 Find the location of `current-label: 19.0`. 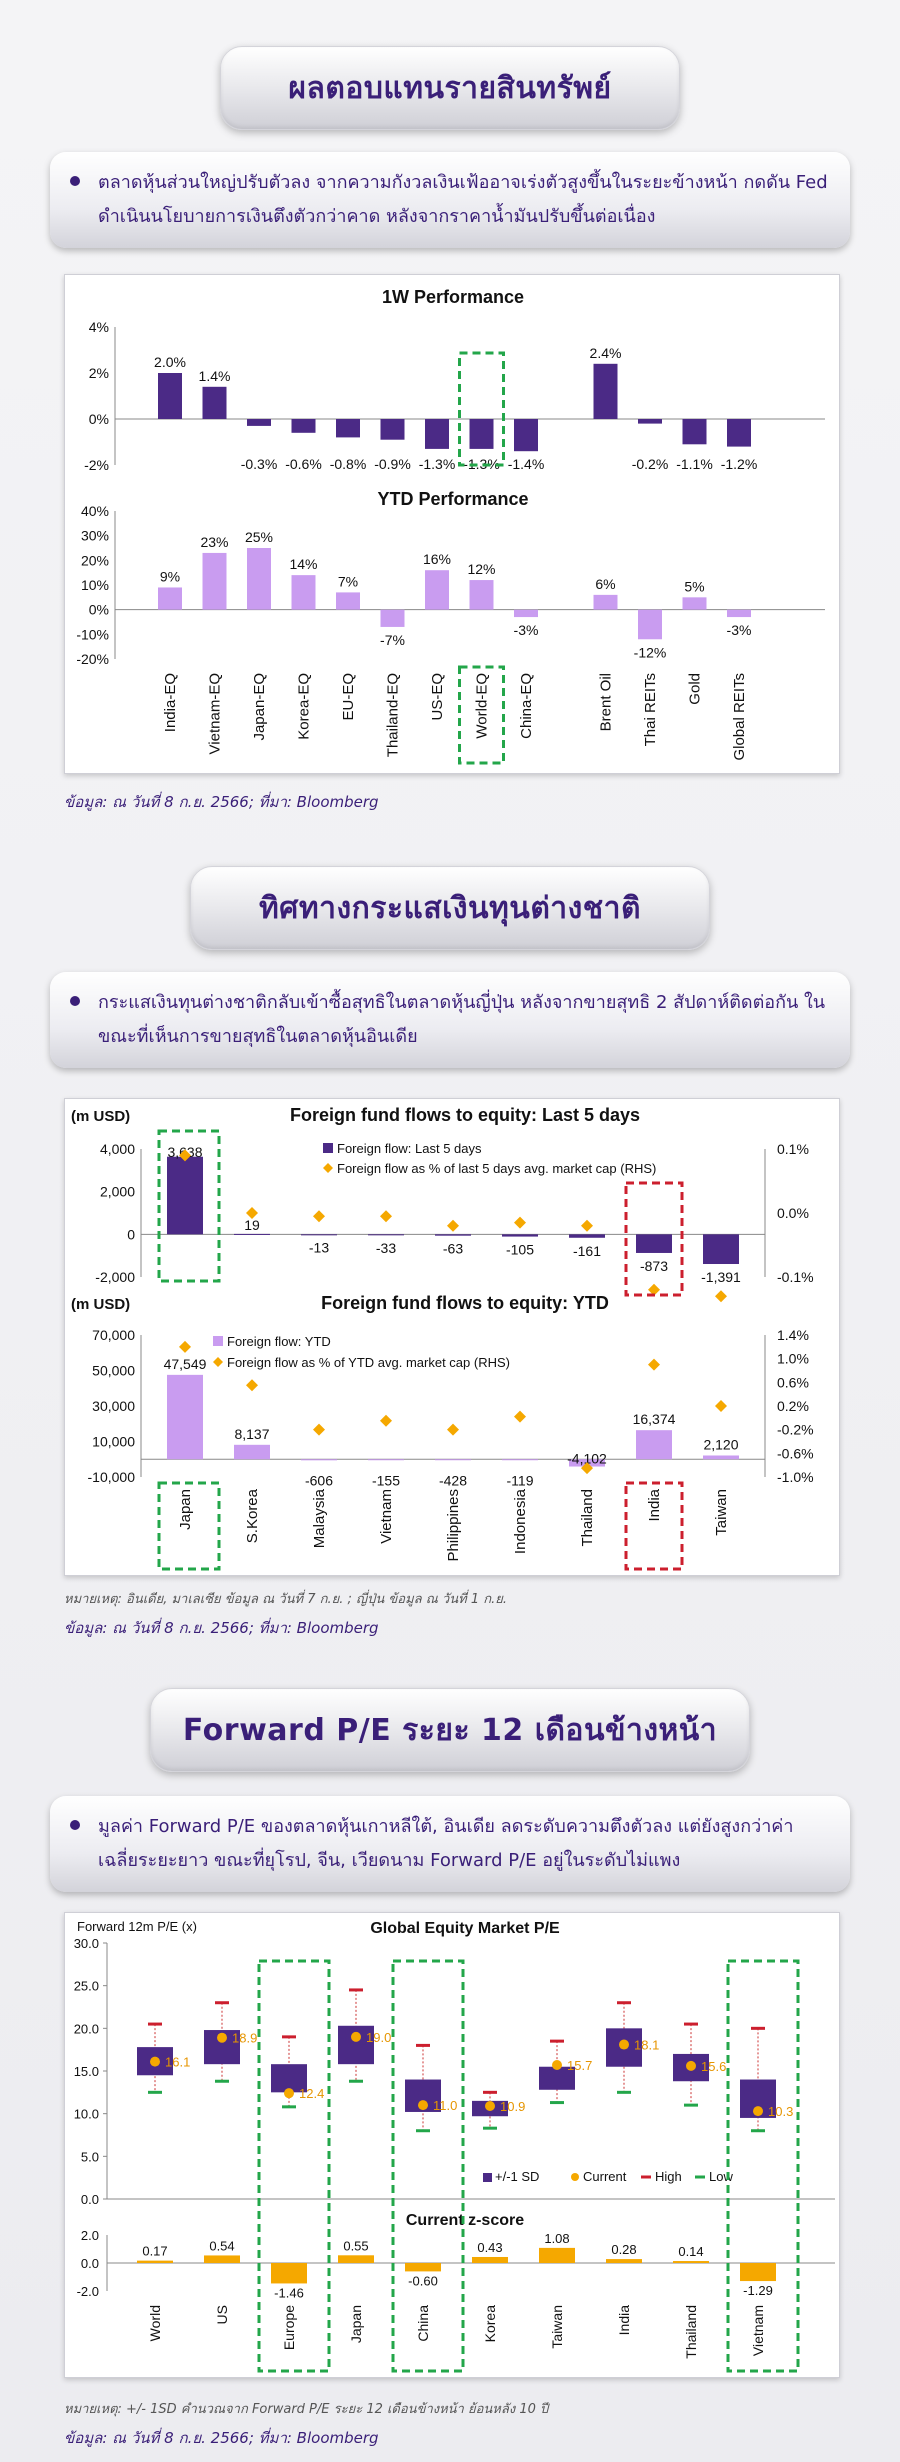

current-label: 19.0 is located at coordinates (378, 2037).